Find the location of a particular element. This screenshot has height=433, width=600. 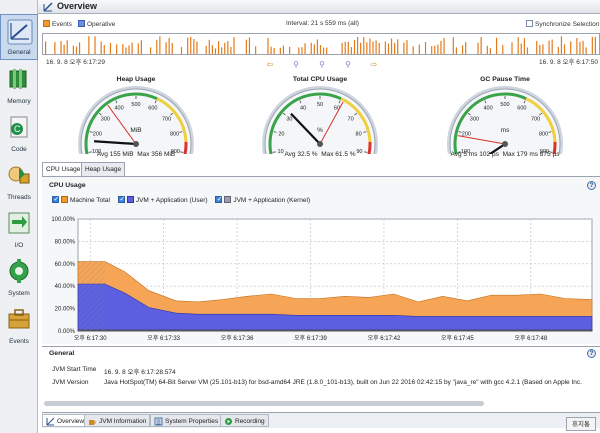

sidebar-item-memory: Memory is located at coordinates (19, 85).